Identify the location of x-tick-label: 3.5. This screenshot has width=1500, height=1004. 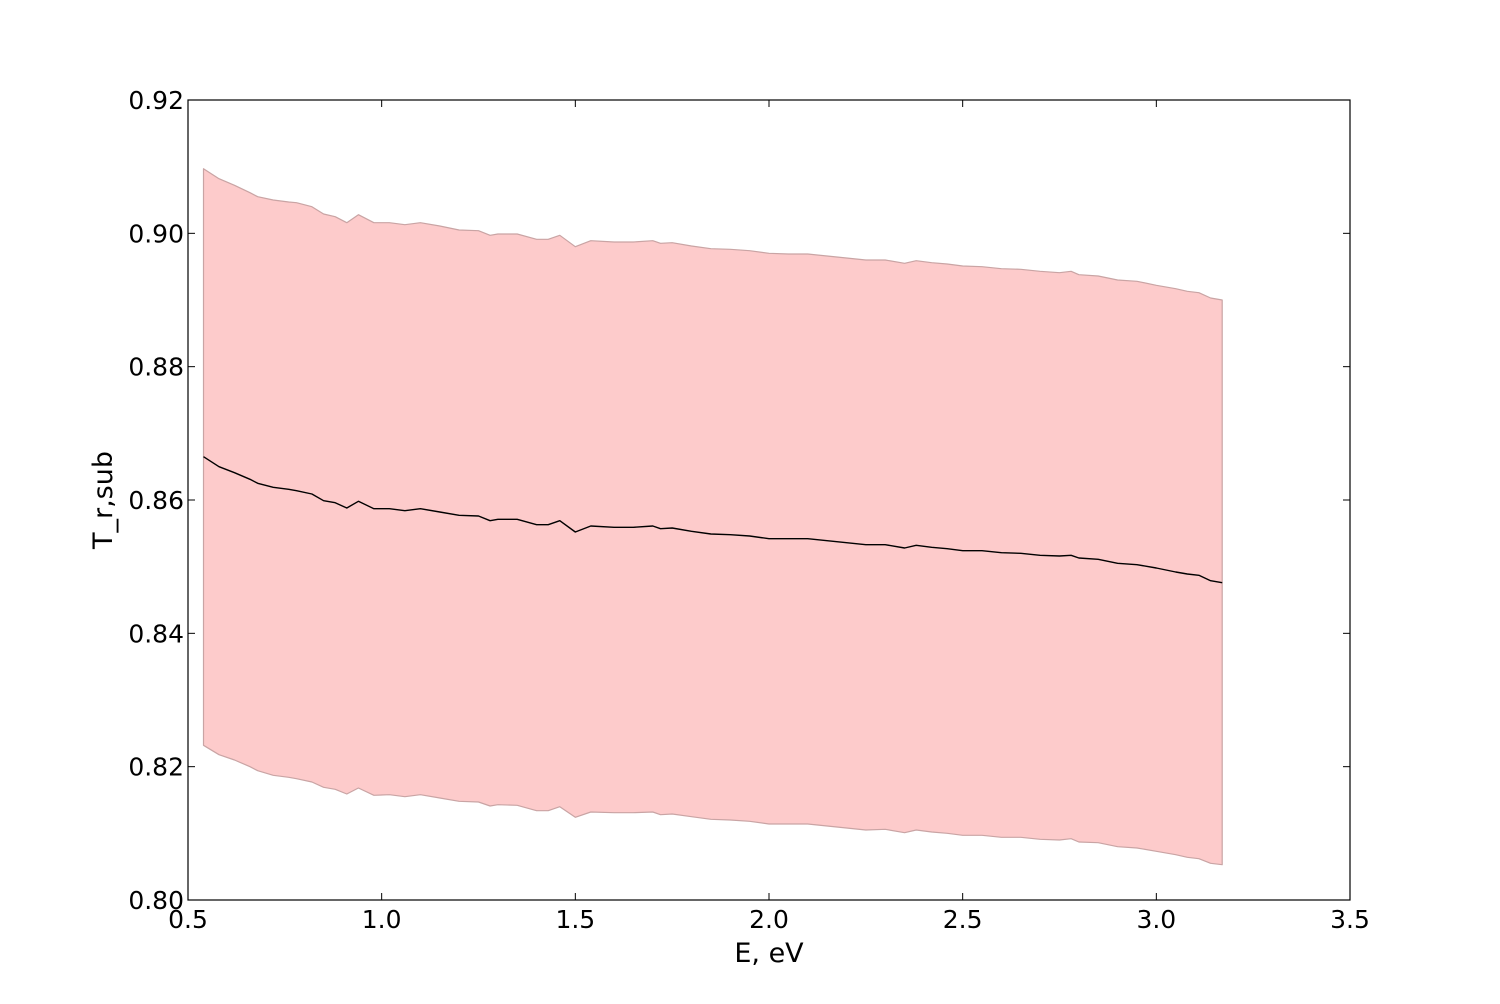
(1350, 919).